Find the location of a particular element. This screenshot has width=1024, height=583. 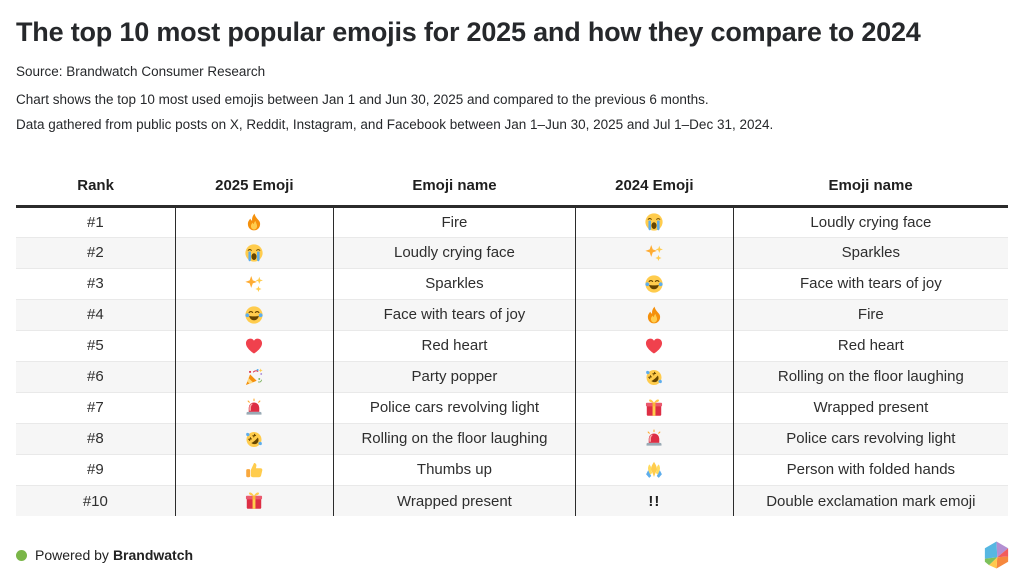

emoji-2025-name-cell: Sparkles is located at coordinates (454, 283).